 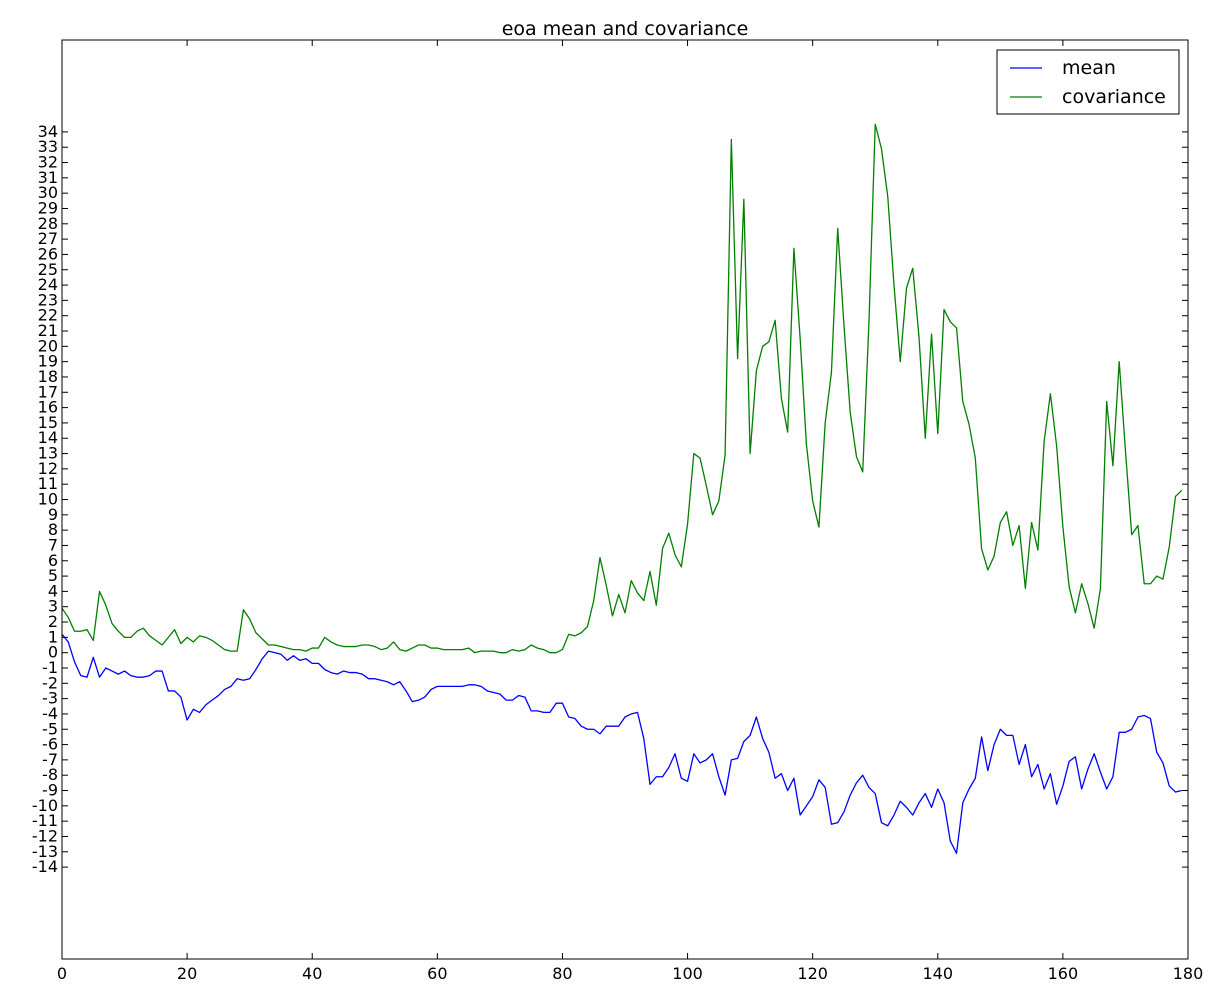 What do you see at coordinates (48, 361) in the screenshot?
I see `y-tick-label: 19` at bounding box center [48, 361].